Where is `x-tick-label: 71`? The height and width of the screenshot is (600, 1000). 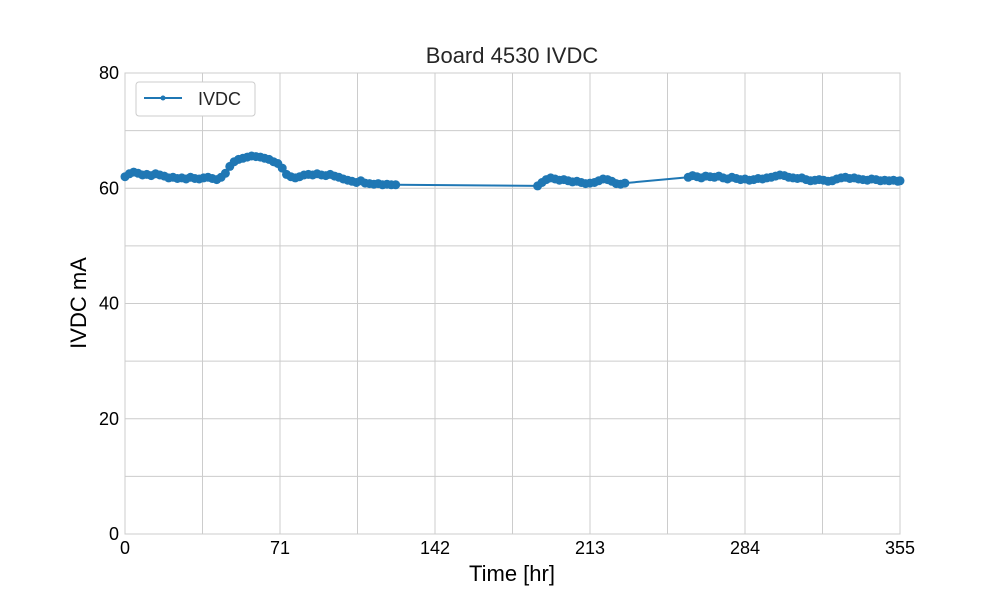 x-tick-label: 71 is located at coordinates (280, 548).